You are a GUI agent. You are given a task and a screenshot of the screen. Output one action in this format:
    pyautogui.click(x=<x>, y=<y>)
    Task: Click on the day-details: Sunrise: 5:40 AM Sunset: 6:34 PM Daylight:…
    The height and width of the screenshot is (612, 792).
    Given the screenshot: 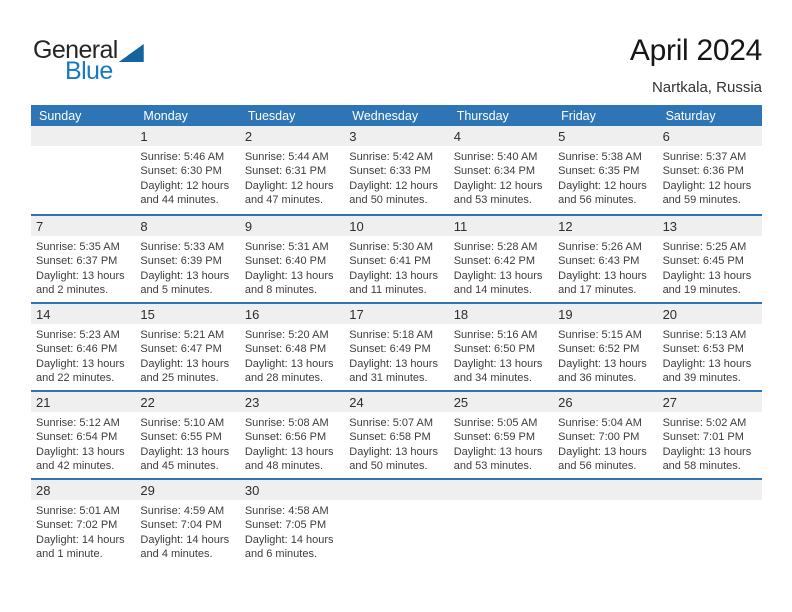 What is the action you would take?
    pyautogui.click(x=501, y=177)
    